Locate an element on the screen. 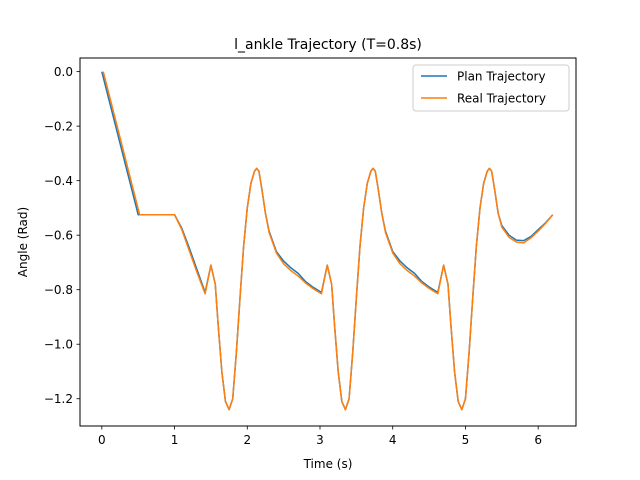 The width and height of the screenshot is (640, 480). y-tick-label: 0.0 is located at coordinates (63, 72).